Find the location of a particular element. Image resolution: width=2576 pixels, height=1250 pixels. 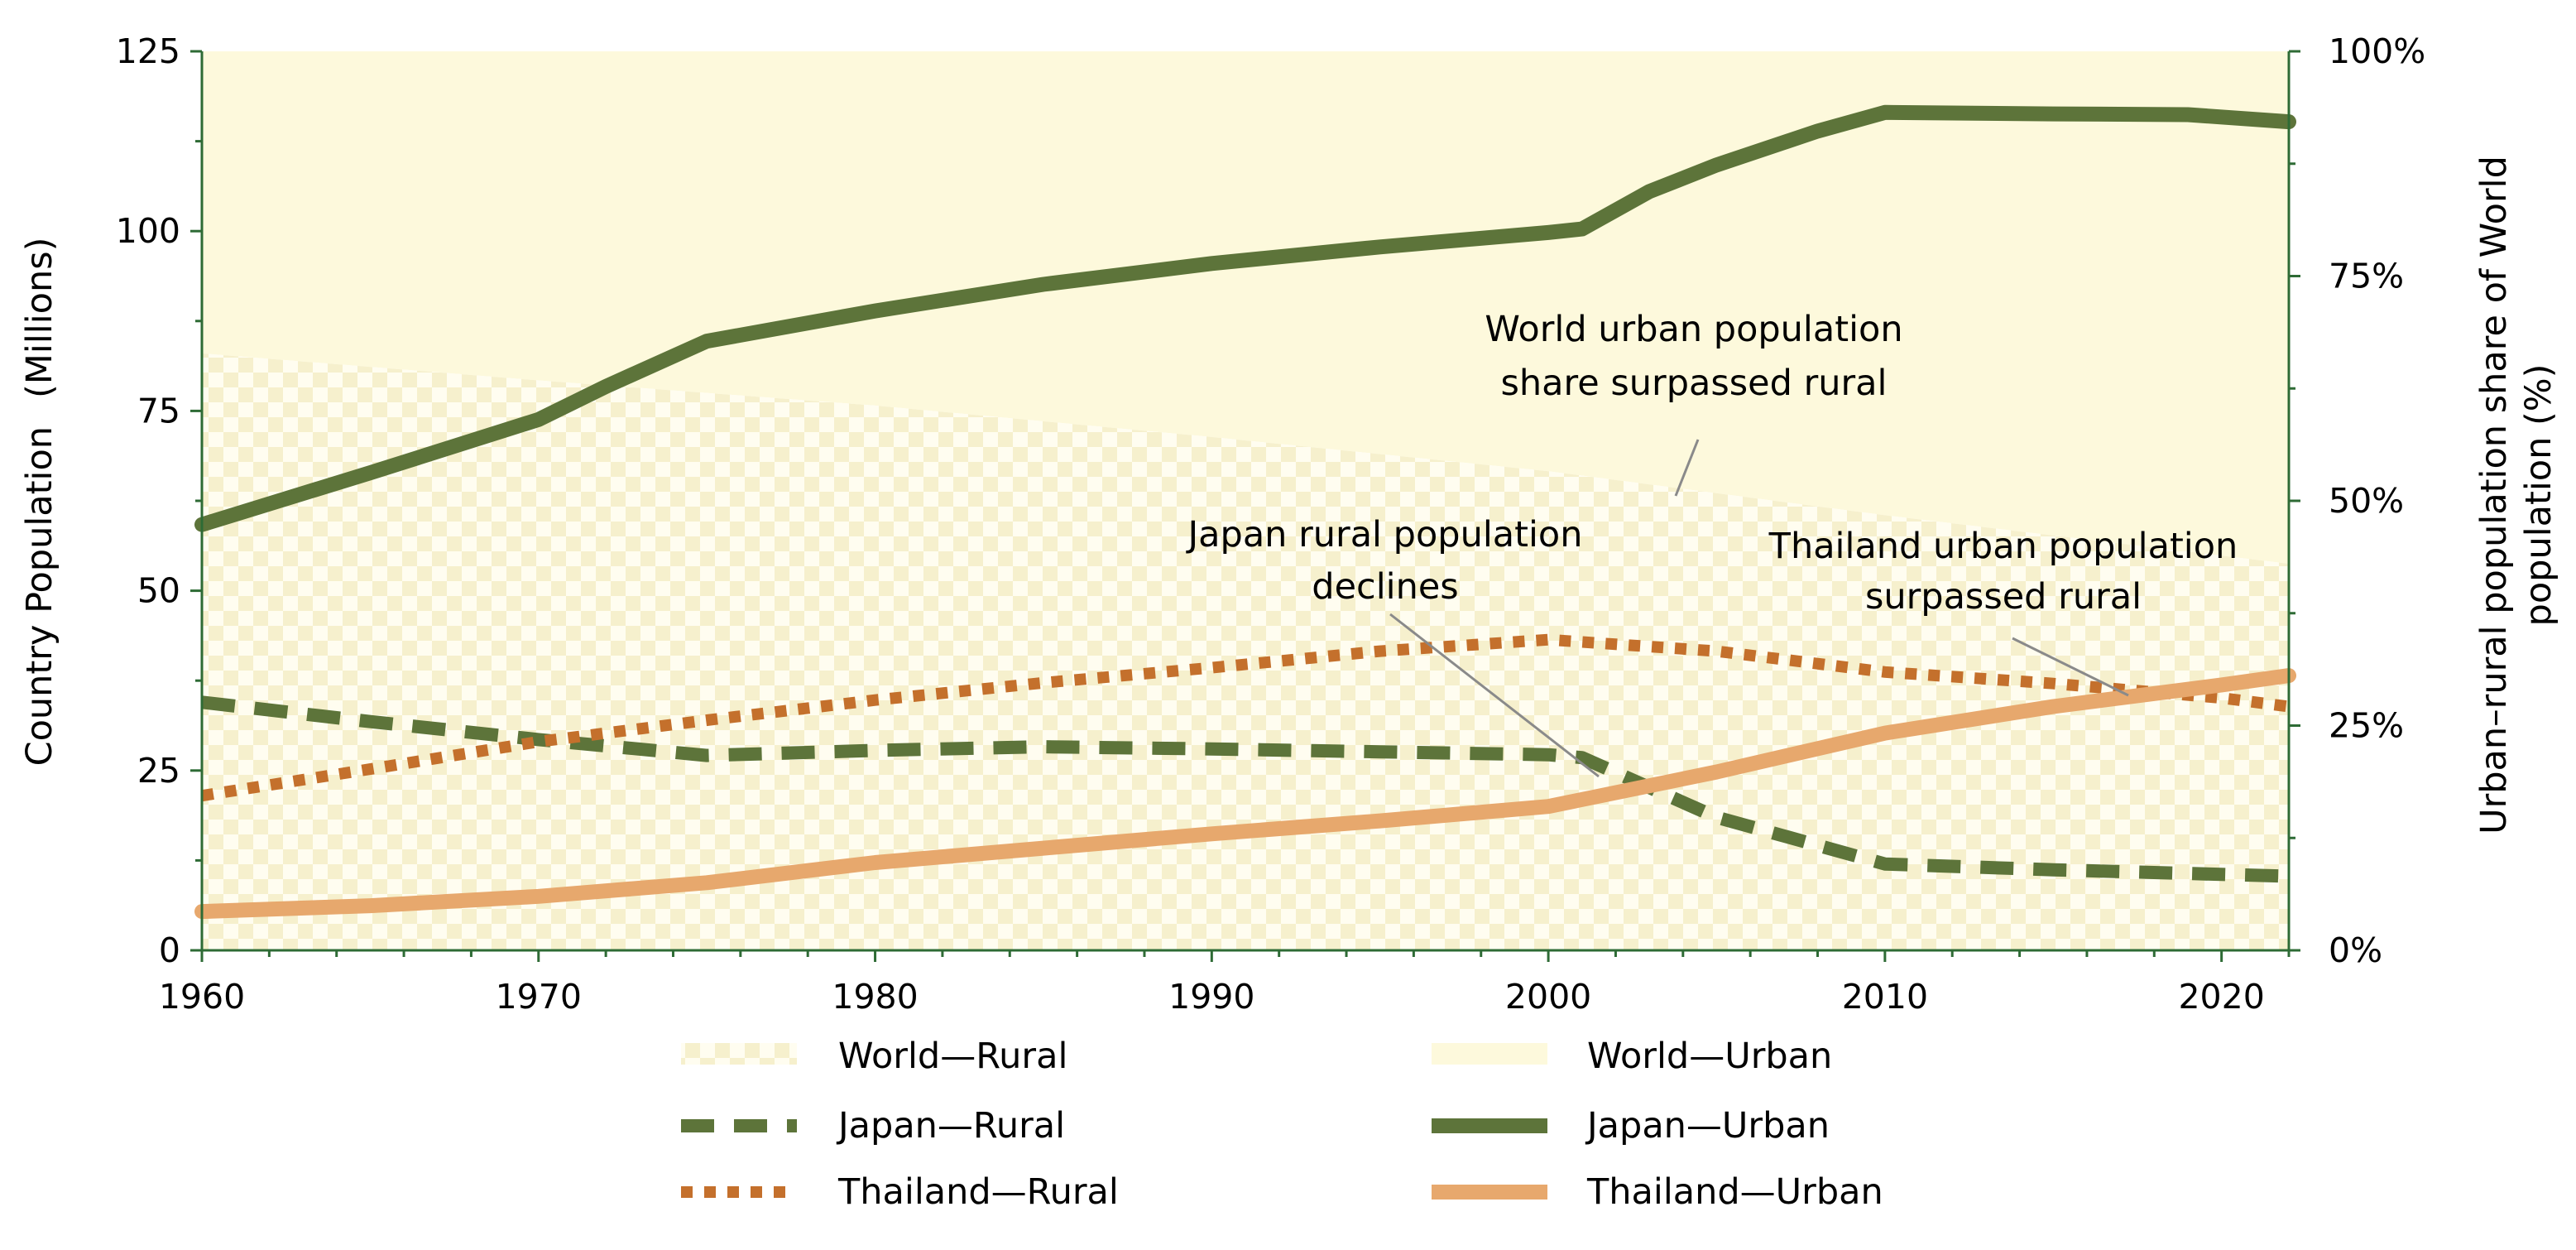

annotation-japan-line1: Japan rural population is located at coordinates (1384, 534).